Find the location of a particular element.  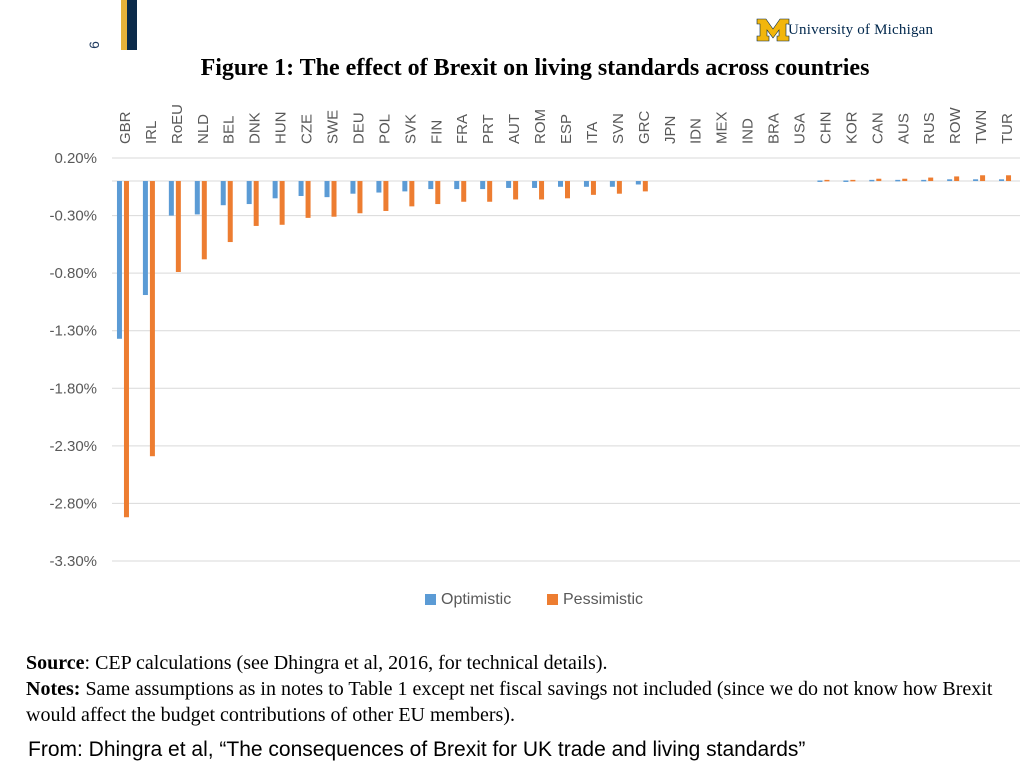

block-m-icon is located at coordinates (773, 30).